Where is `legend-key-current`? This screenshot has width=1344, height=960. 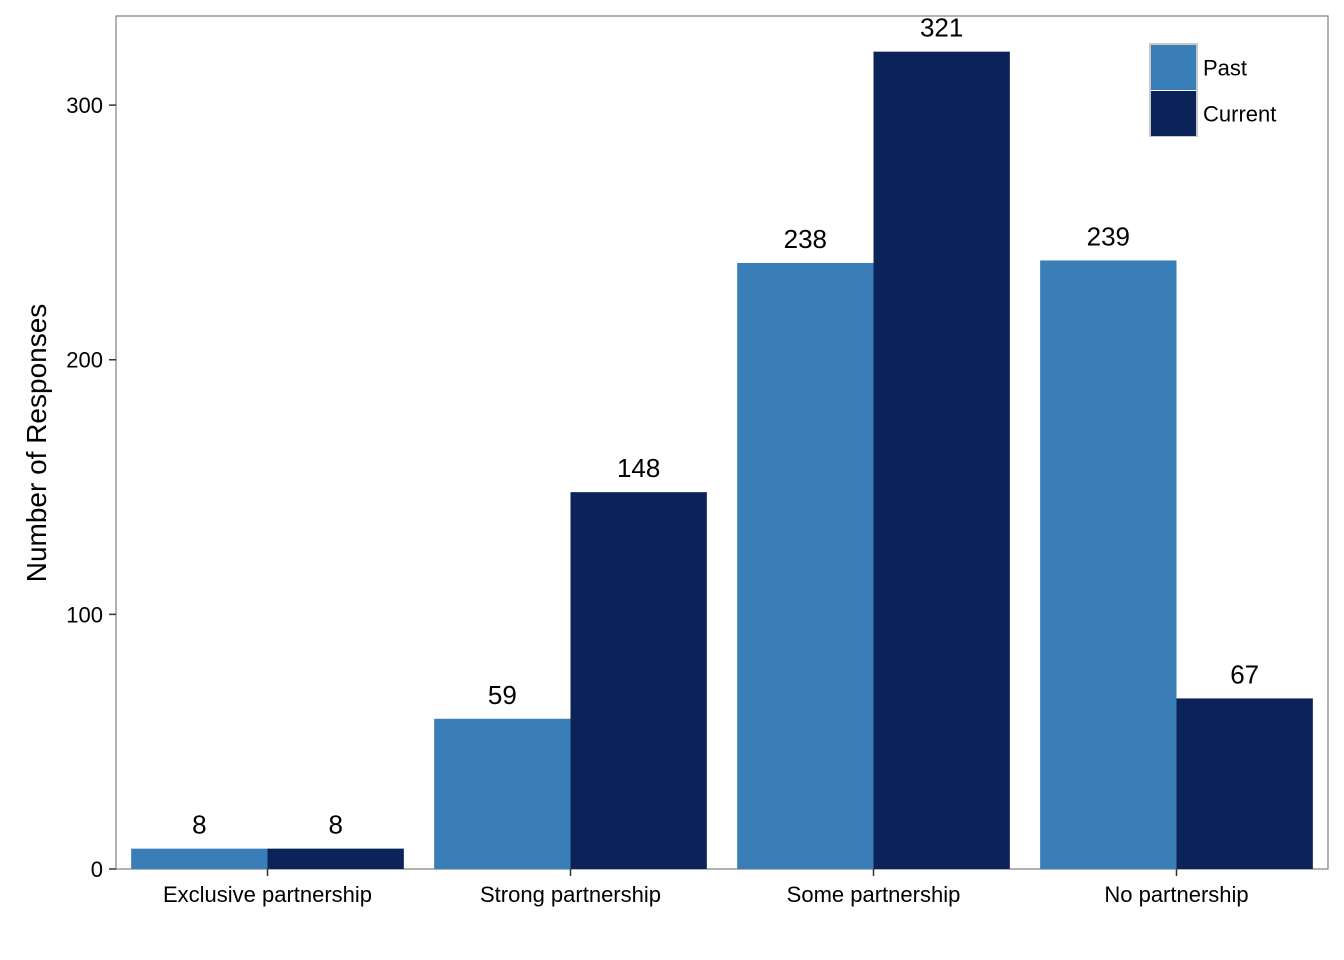
legend-key-current is located at coordinates (1173, 113).